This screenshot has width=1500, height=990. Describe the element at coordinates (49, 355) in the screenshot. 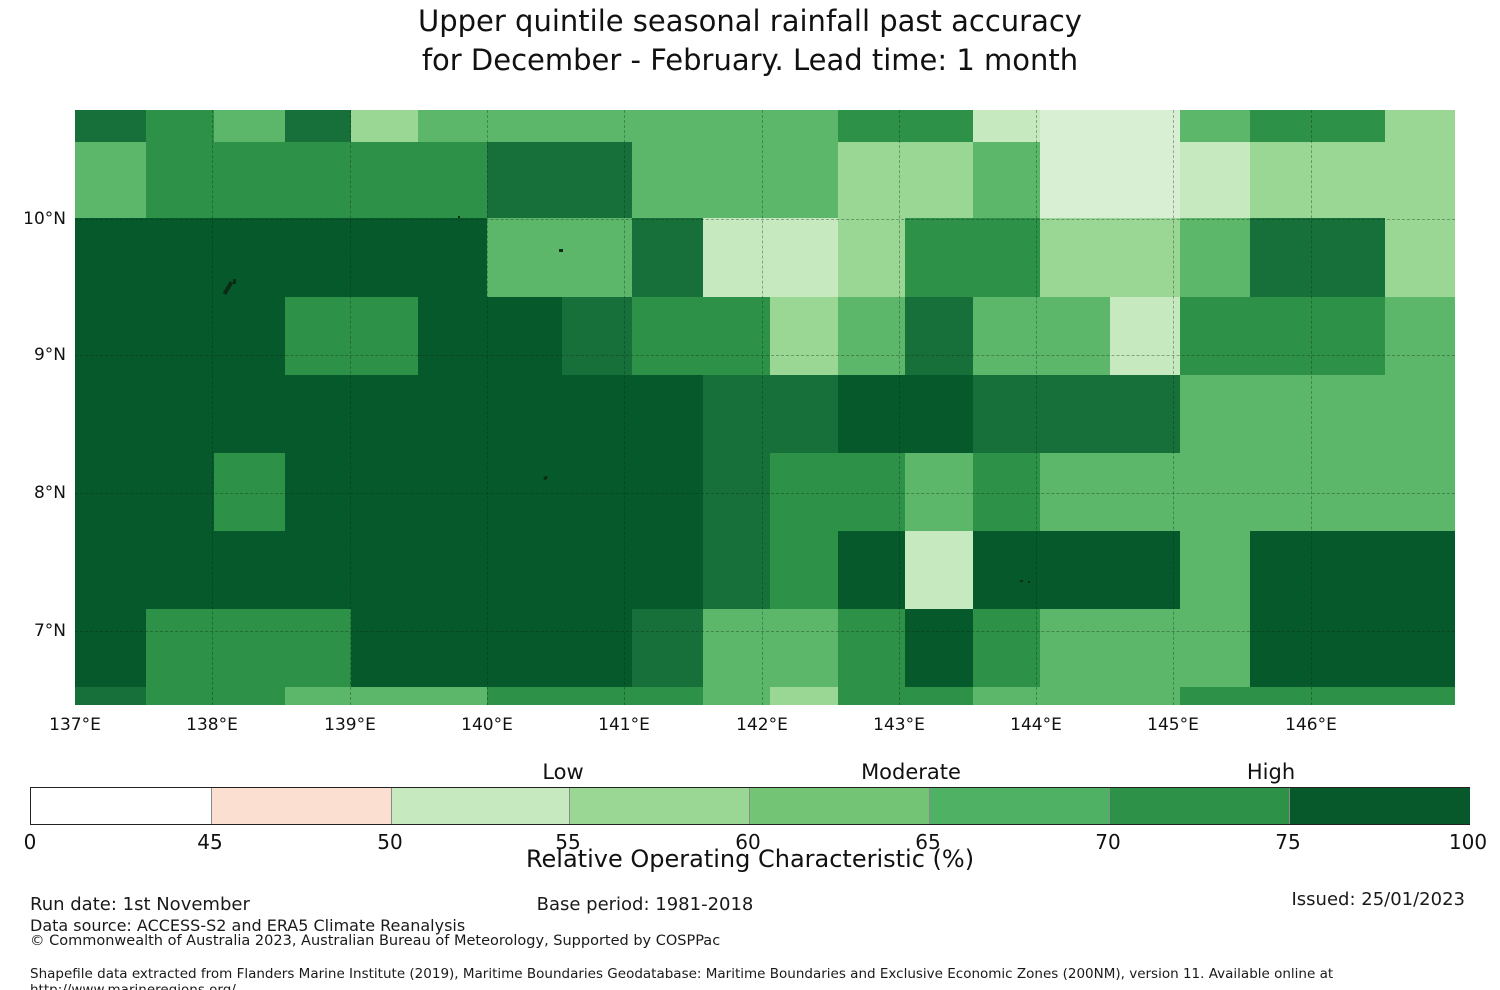

I see `y-tick-label: 9°N` at that location.